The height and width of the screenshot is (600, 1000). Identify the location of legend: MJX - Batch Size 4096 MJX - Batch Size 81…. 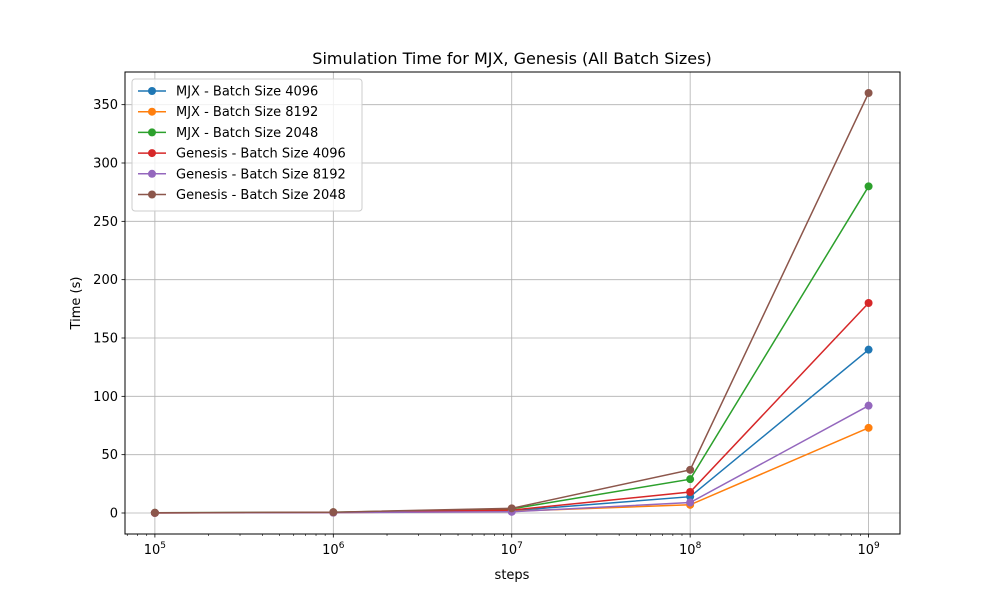
(247, 145).